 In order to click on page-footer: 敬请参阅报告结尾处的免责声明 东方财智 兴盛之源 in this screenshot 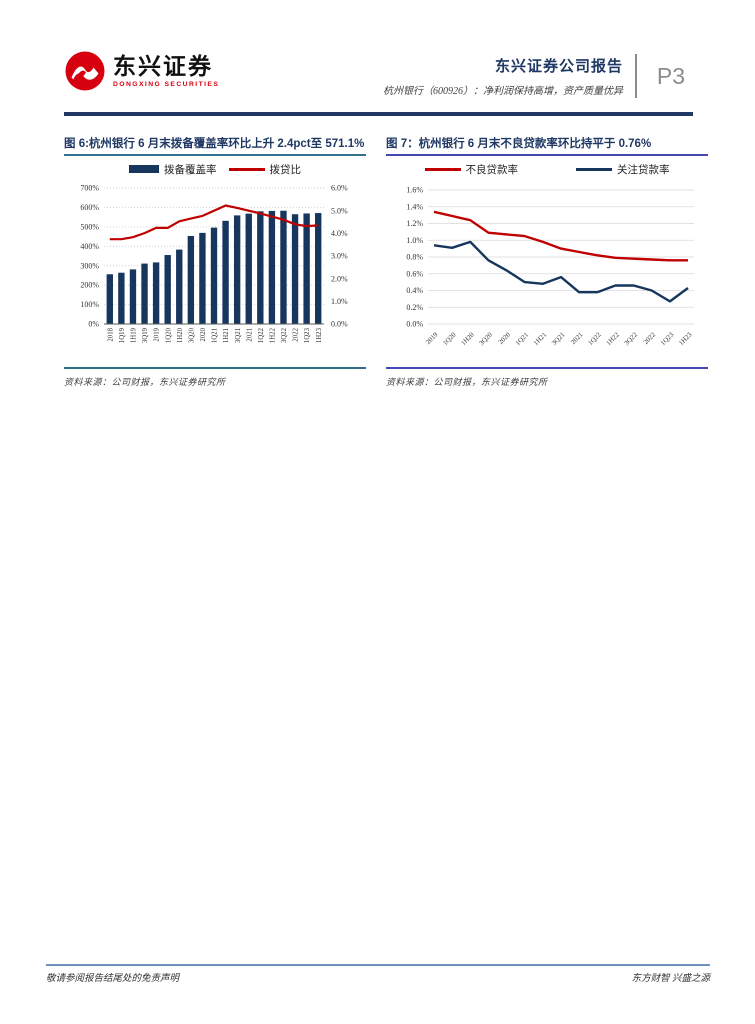, I will do `click(378, 974)`.